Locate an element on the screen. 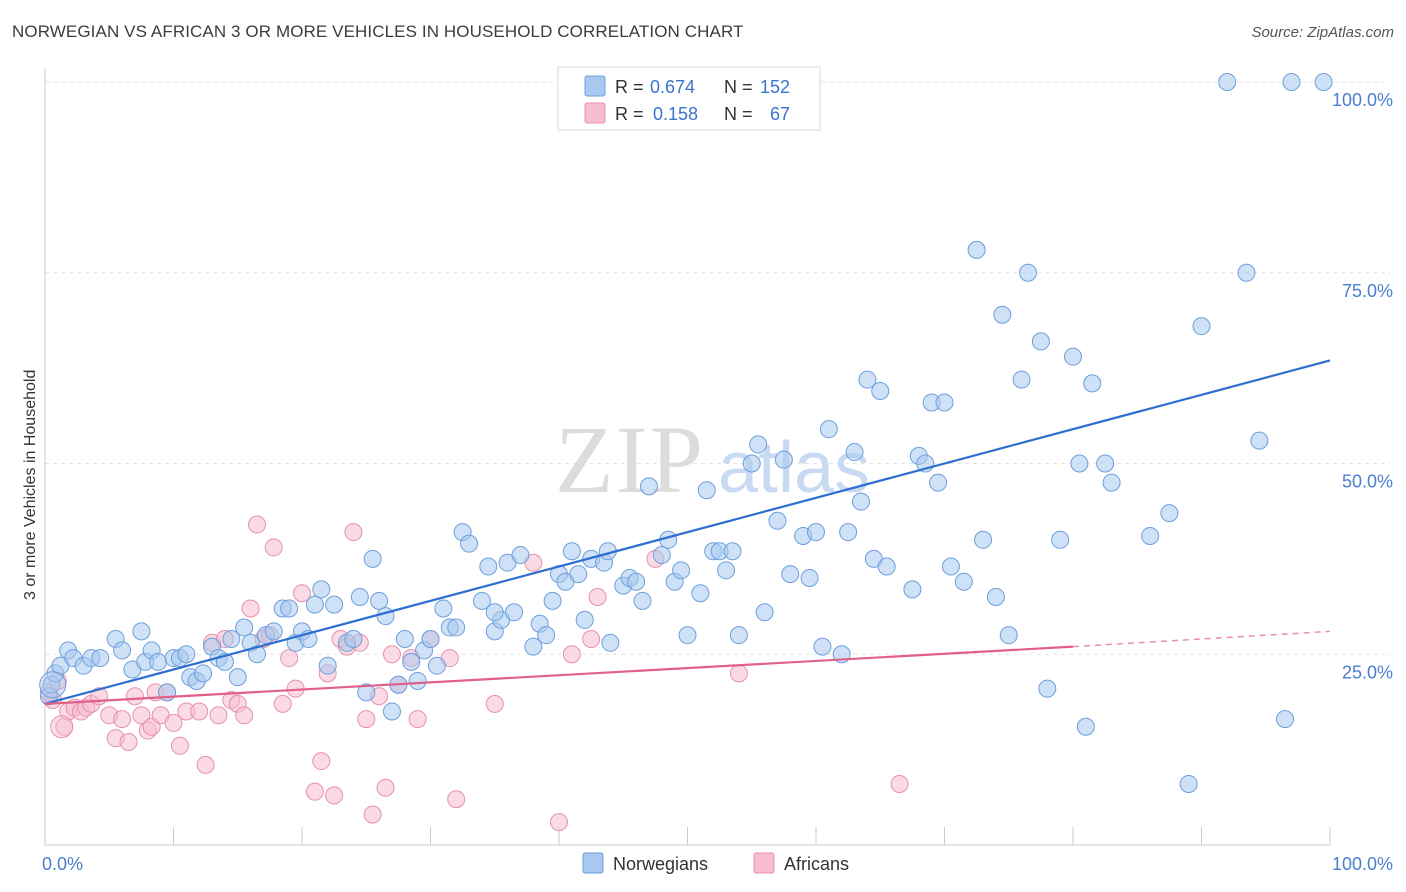 The width and height of the screenshot is (1406, 892). y-axis-label: 3 or more Vehicles in Household is located at coordinates (30, 484).